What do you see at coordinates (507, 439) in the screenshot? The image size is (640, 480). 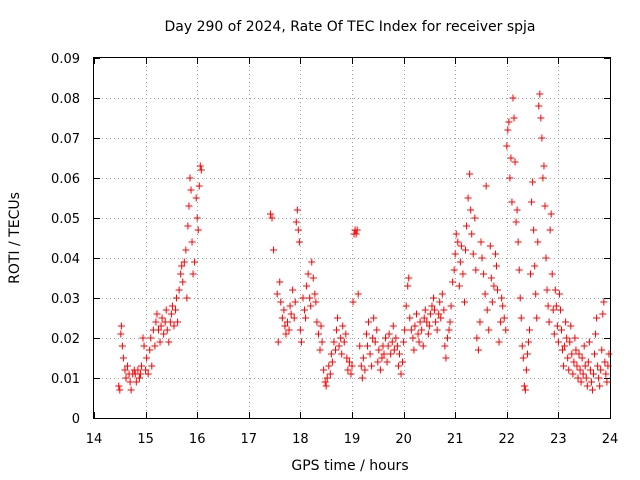 I see `x-tick-label: 22` at bounding box center [507, 439].